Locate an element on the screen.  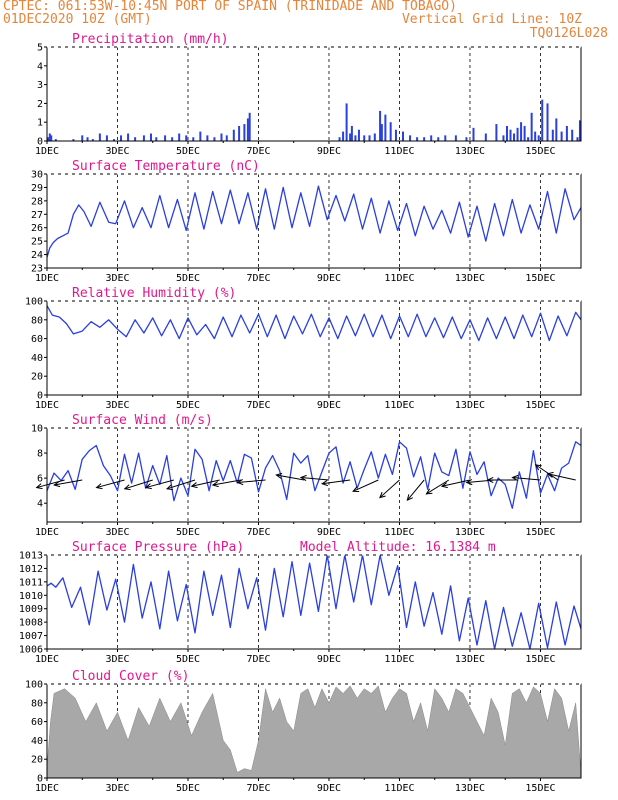
y-tick-label: 6 is located at coordinates (40, 479).